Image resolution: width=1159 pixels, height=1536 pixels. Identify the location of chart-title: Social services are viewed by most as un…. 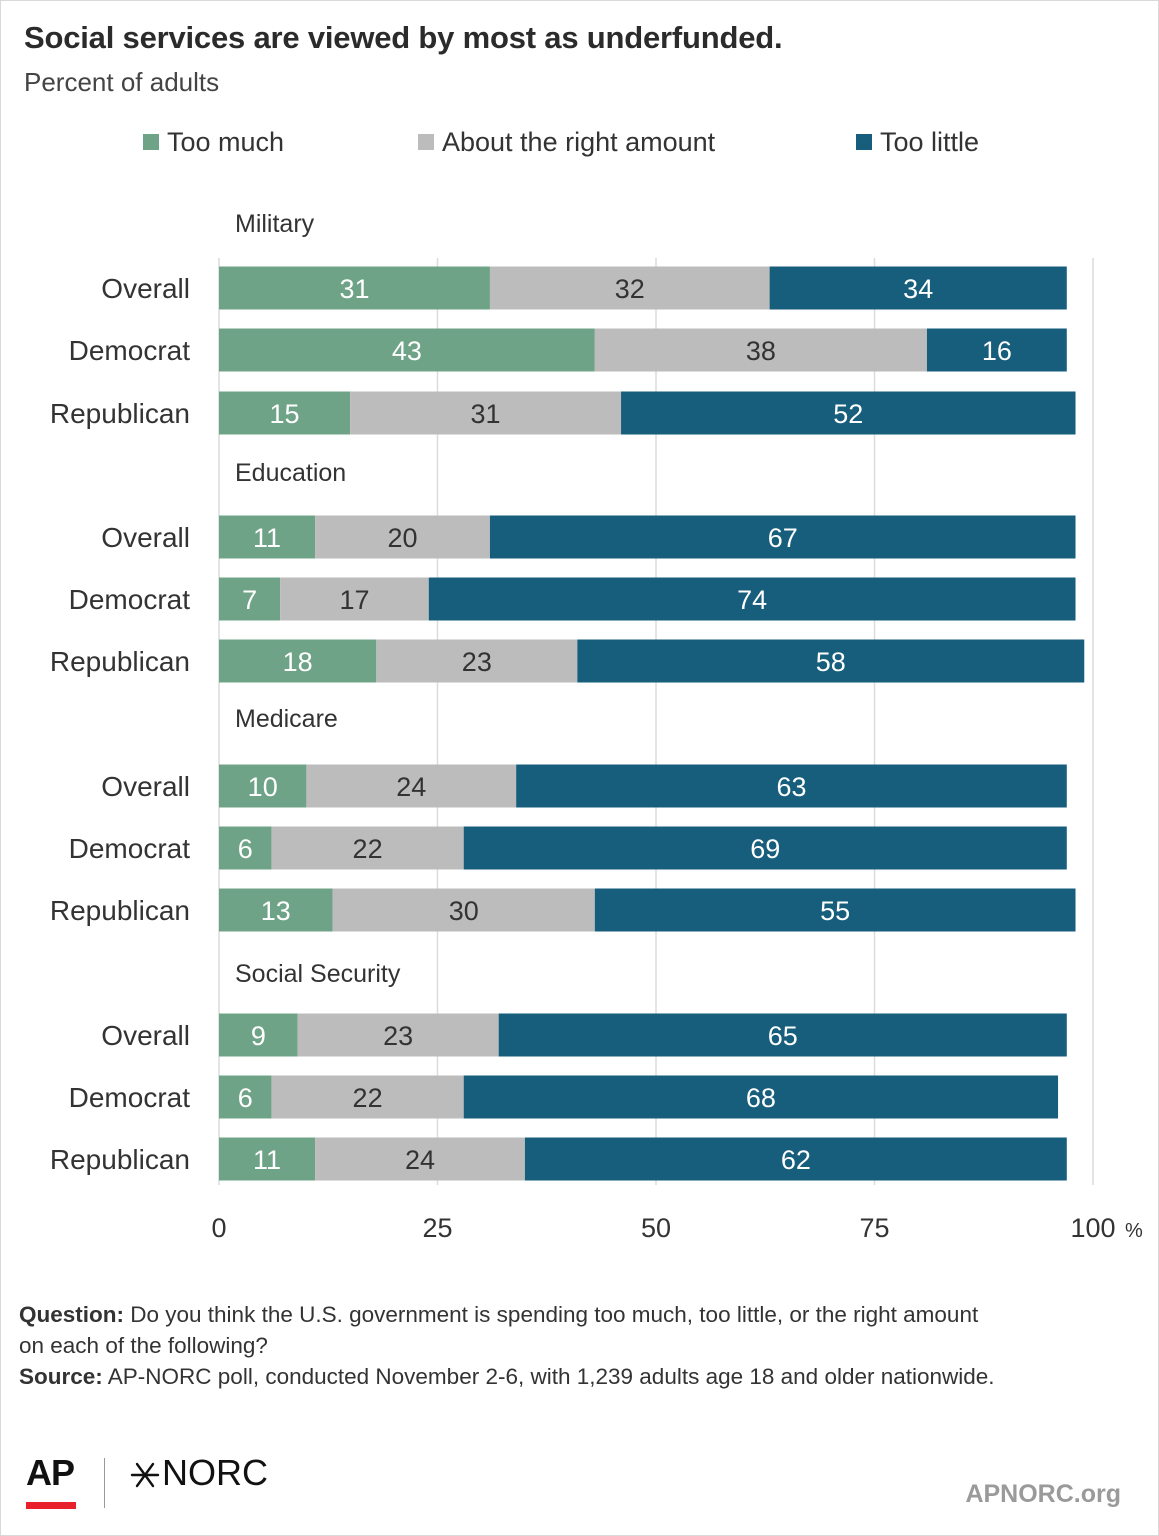
(403, 37).